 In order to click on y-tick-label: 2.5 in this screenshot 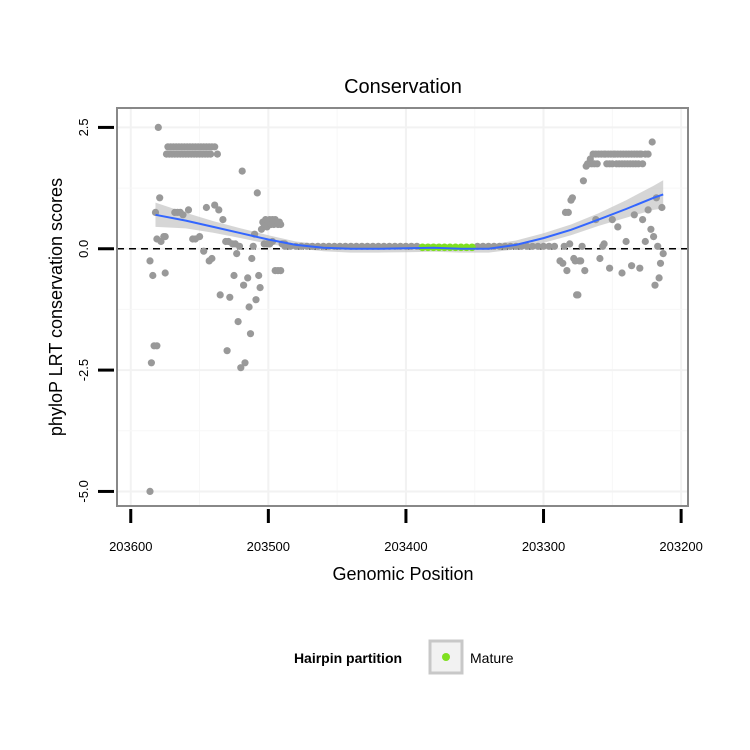, I will do `click(83, 127)`.